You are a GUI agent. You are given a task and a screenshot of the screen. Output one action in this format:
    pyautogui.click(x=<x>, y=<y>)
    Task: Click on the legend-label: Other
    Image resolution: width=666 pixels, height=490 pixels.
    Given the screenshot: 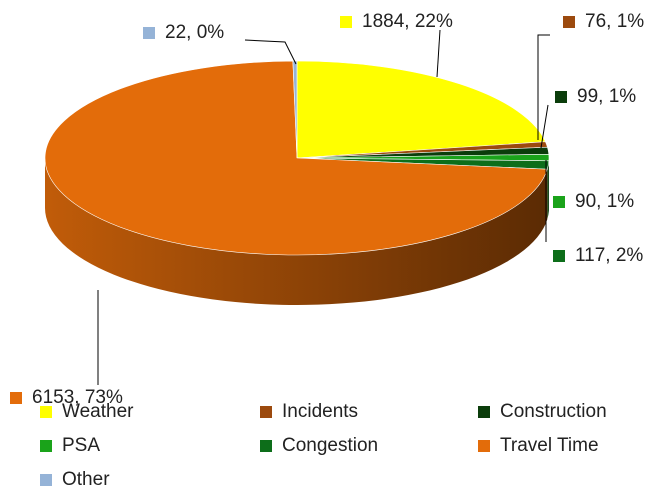 What is the action you would take?
    pyautogui.click(x=86, y=479)
    